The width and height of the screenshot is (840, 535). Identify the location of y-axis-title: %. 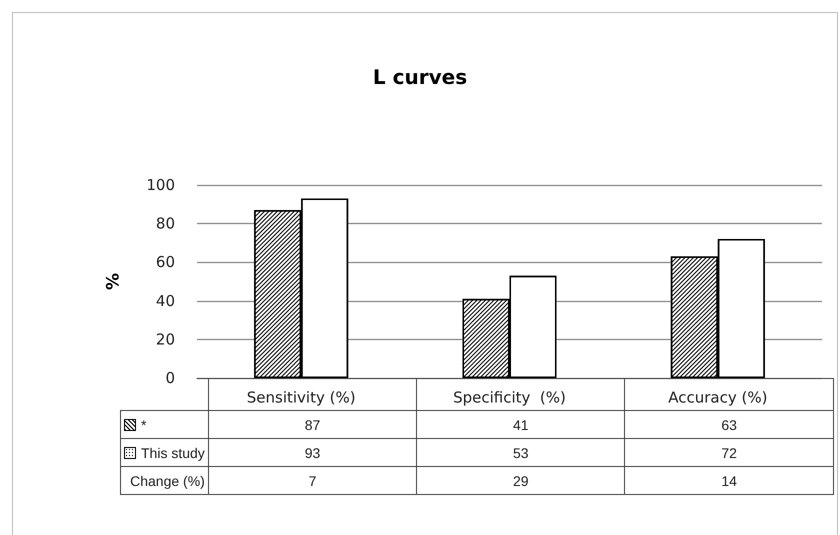
(114, 281).